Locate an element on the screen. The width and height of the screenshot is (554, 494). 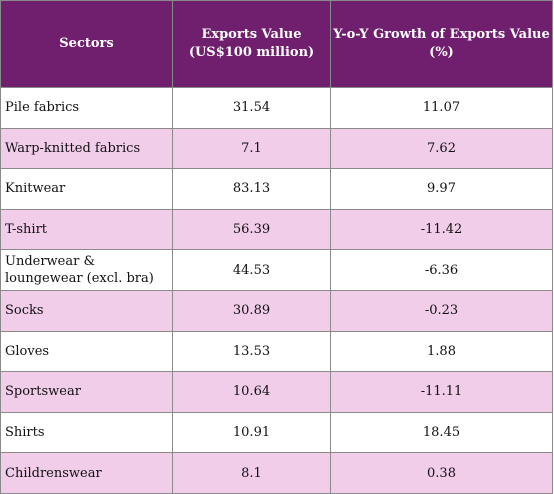
header-exports-value: Exports Value (US$100 million) is located at coordinates (251, 44).